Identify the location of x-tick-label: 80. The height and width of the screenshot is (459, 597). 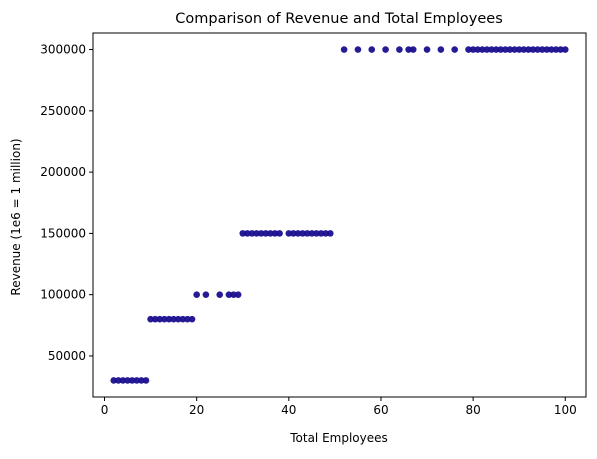
(472, 410).